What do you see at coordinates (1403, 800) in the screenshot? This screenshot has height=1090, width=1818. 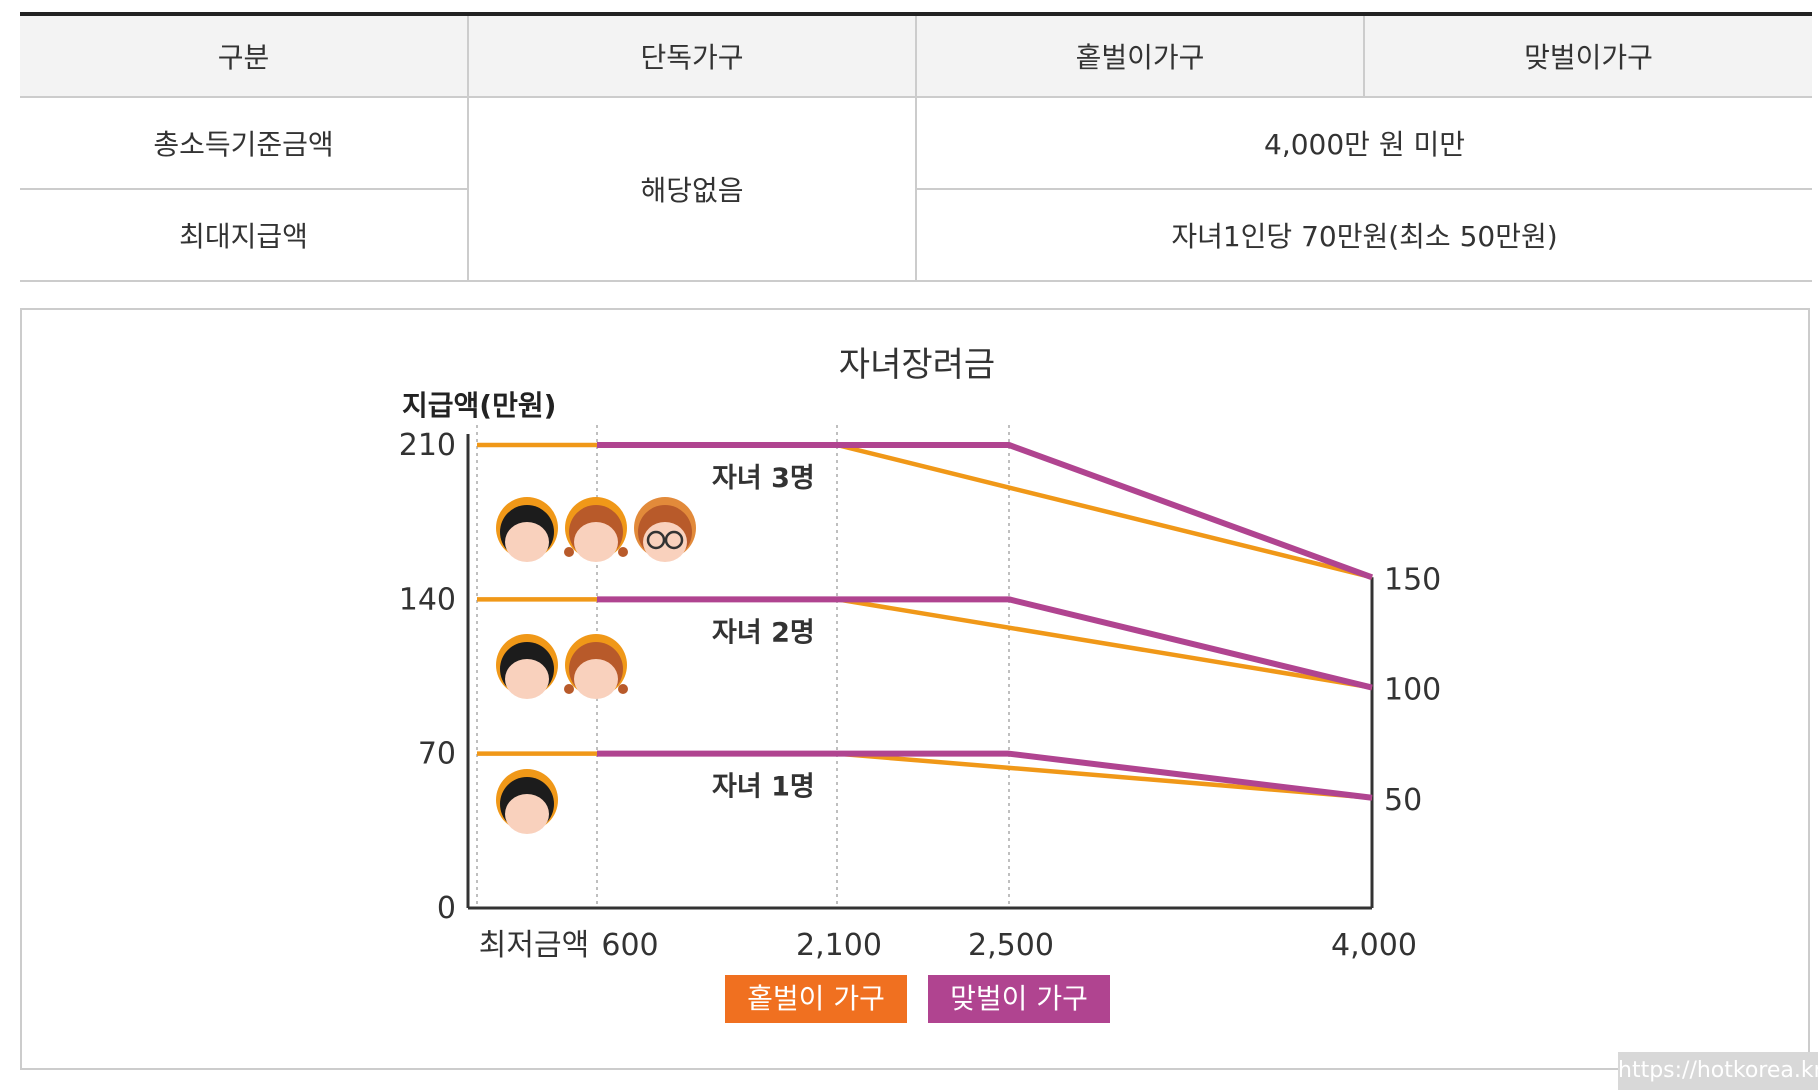 I see `right-tick-label: 50` at bounding box center [1403, 800].